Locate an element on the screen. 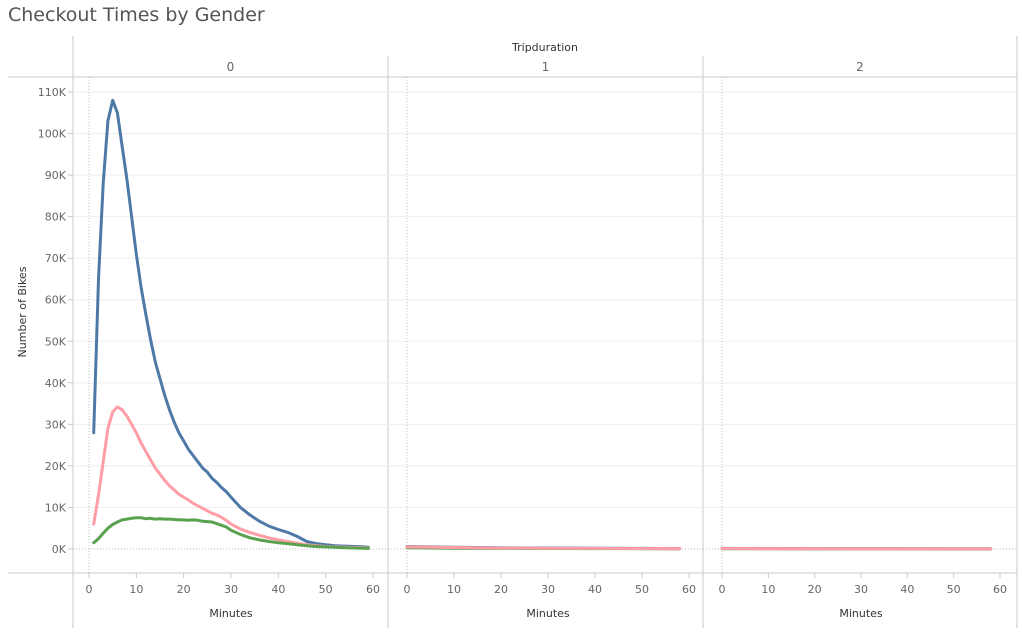  column-header-title: Tripduration is located at coordinates (544, 47).